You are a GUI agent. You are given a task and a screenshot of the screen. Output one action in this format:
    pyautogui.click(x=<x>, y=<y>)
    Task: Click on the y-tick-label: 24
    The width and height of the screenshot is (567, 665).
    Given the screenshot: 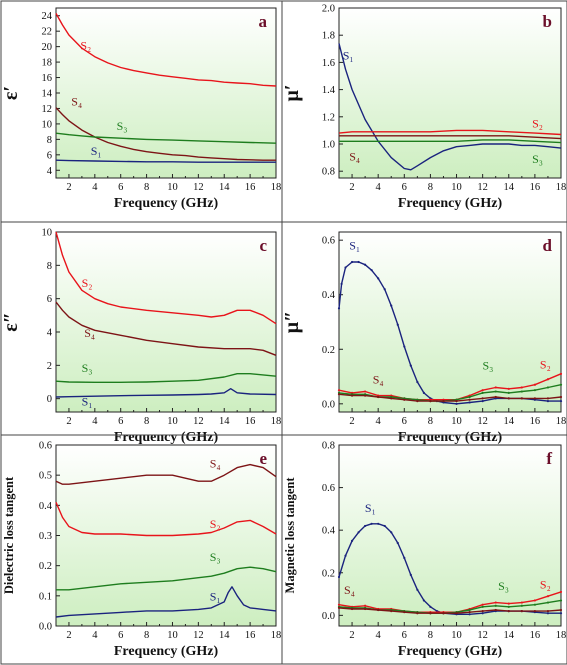 What is the action you would take?
    pyautogui.click(x=47, y=16)
    